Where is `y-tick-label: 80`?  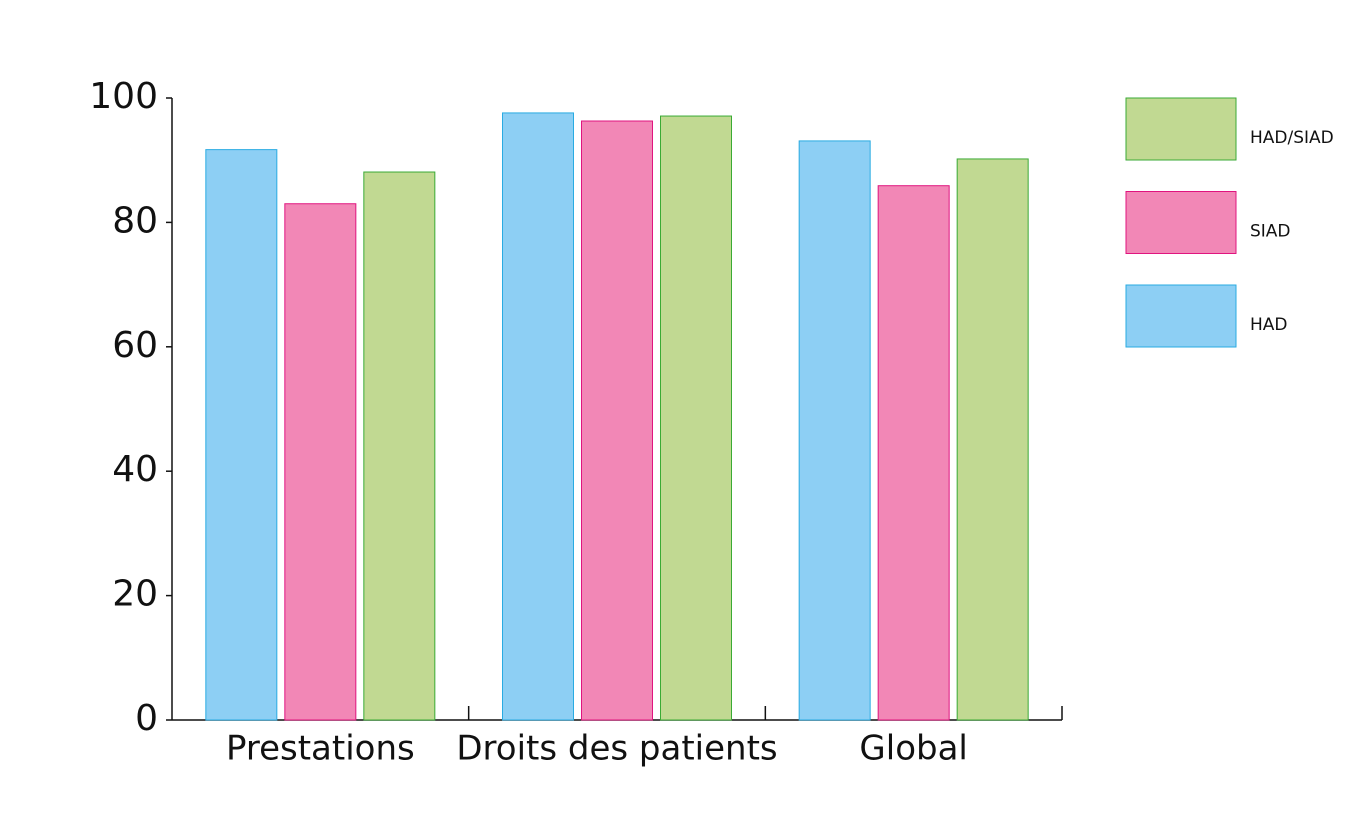 y-tick-label: 80 is located at coordinates (135, 220).